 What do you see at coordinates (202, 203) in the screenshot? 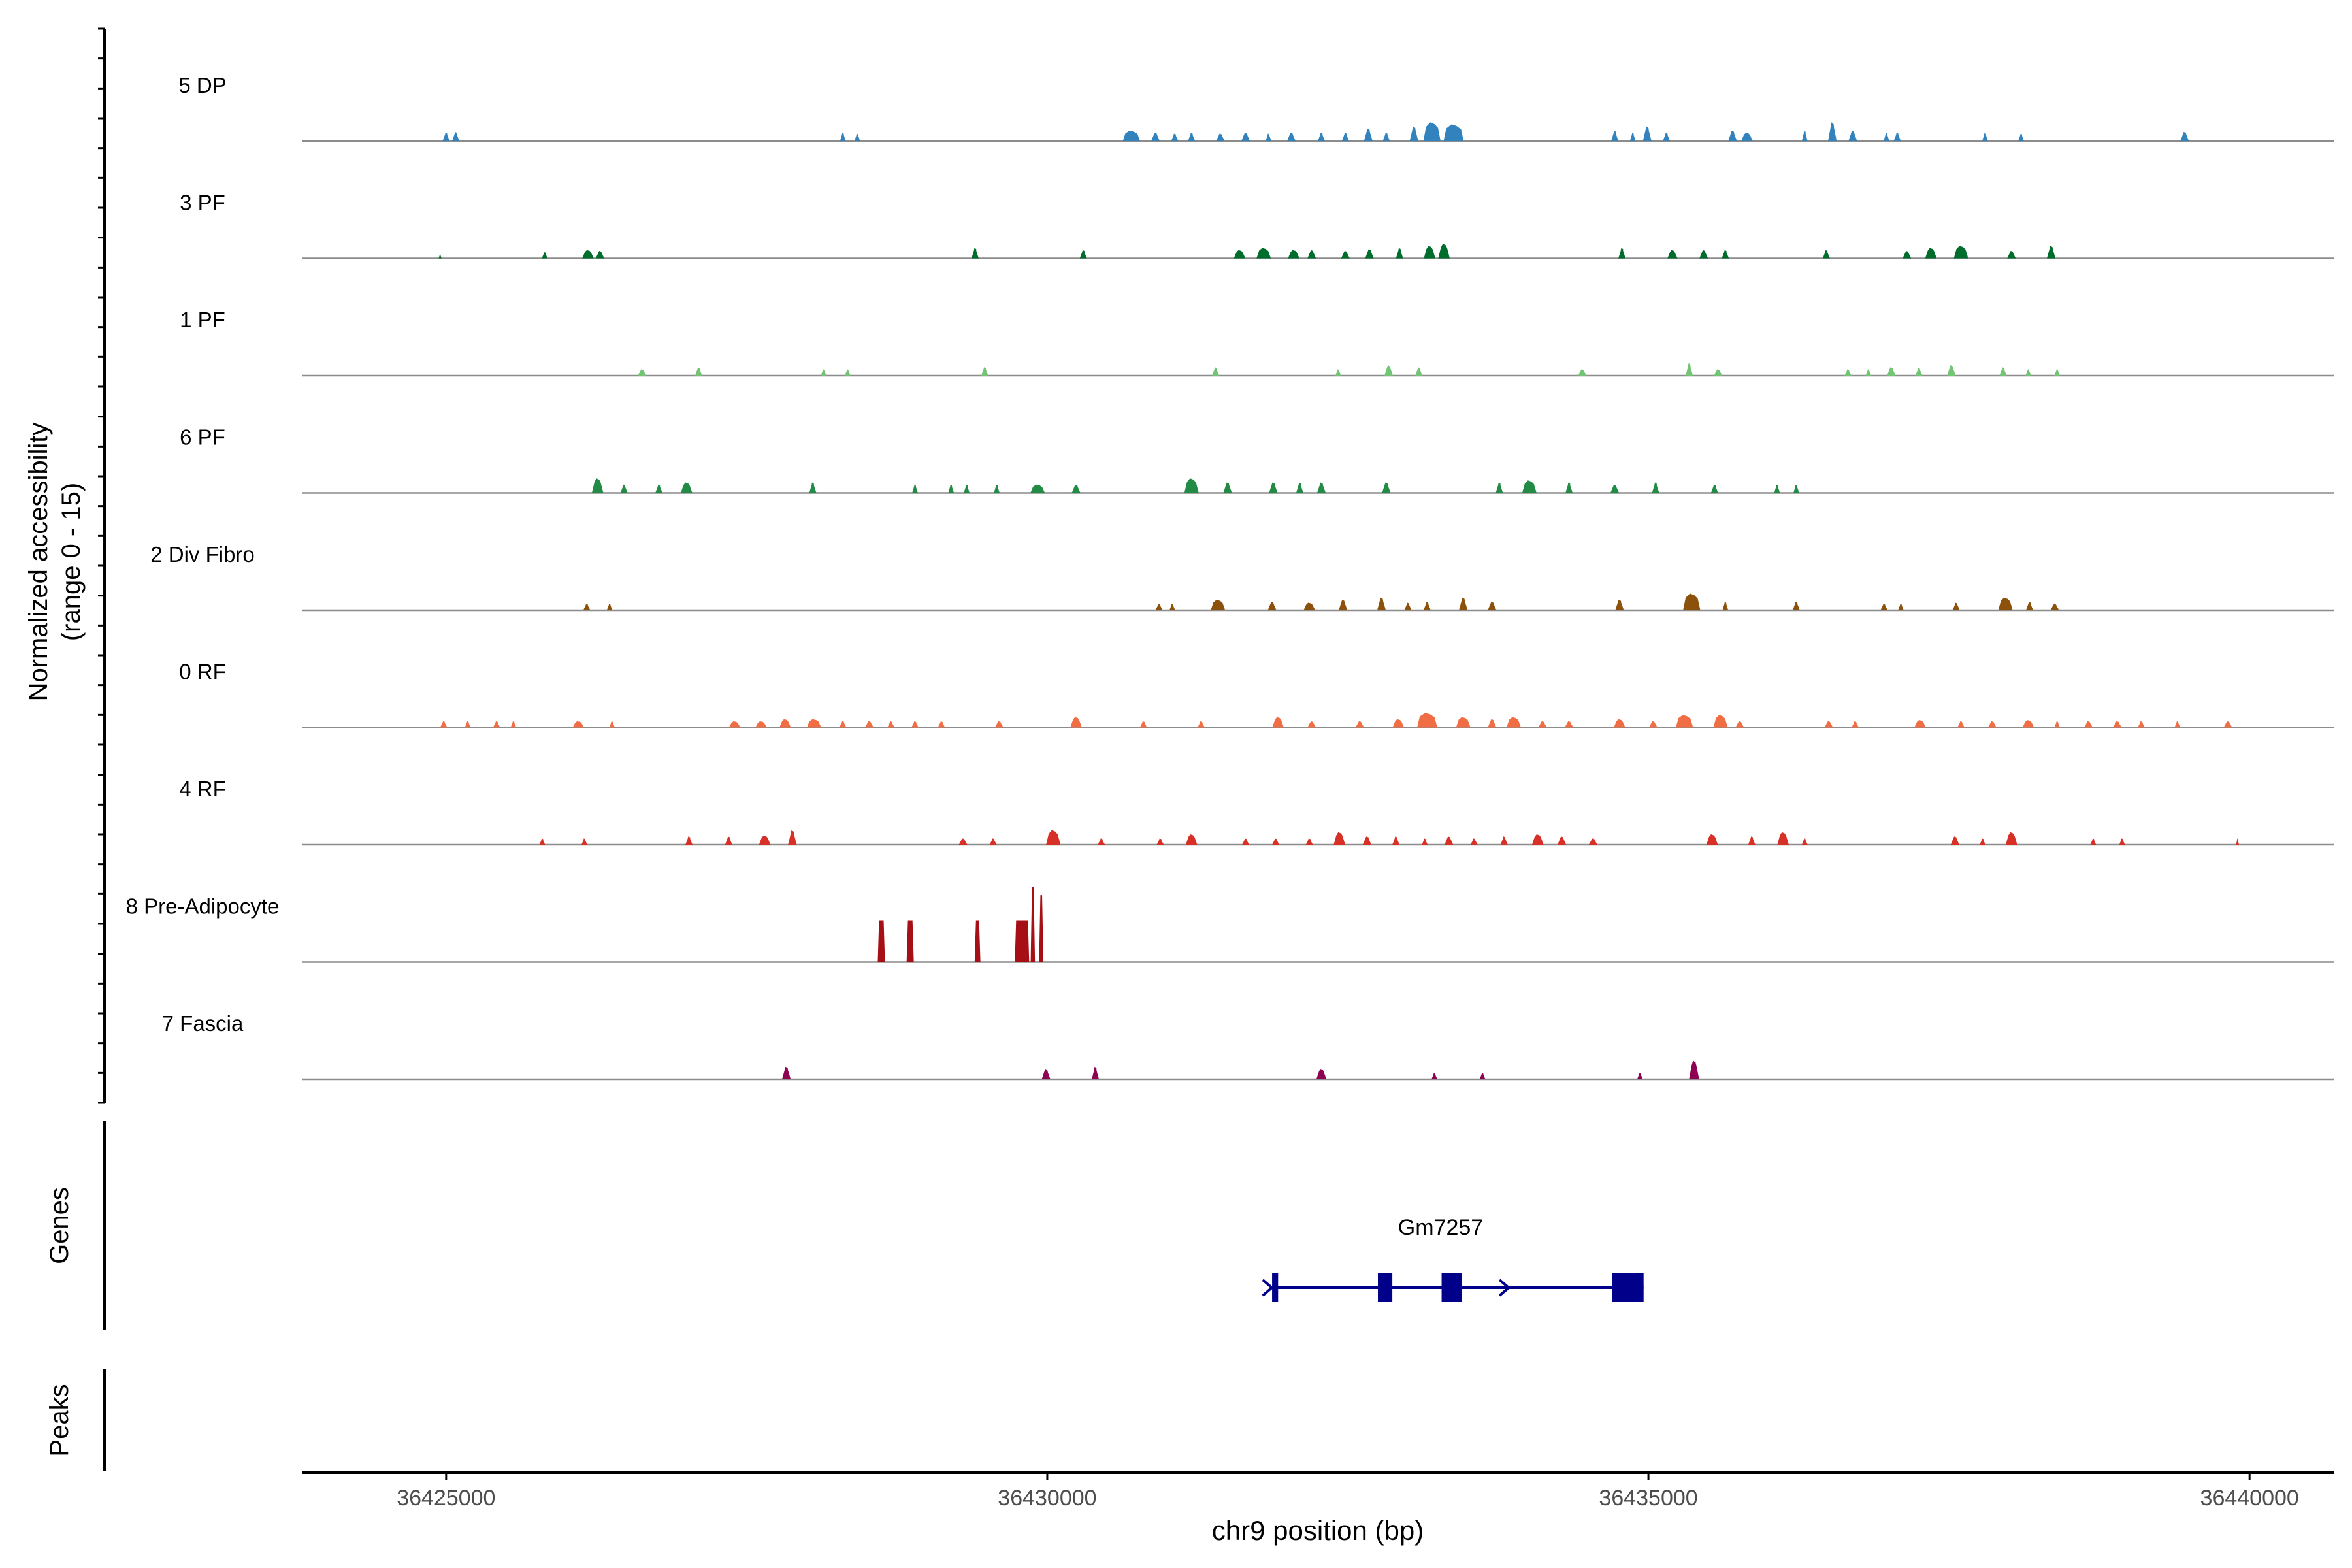
I see `track-label: 3 PF` at bounding box center [202, 203].